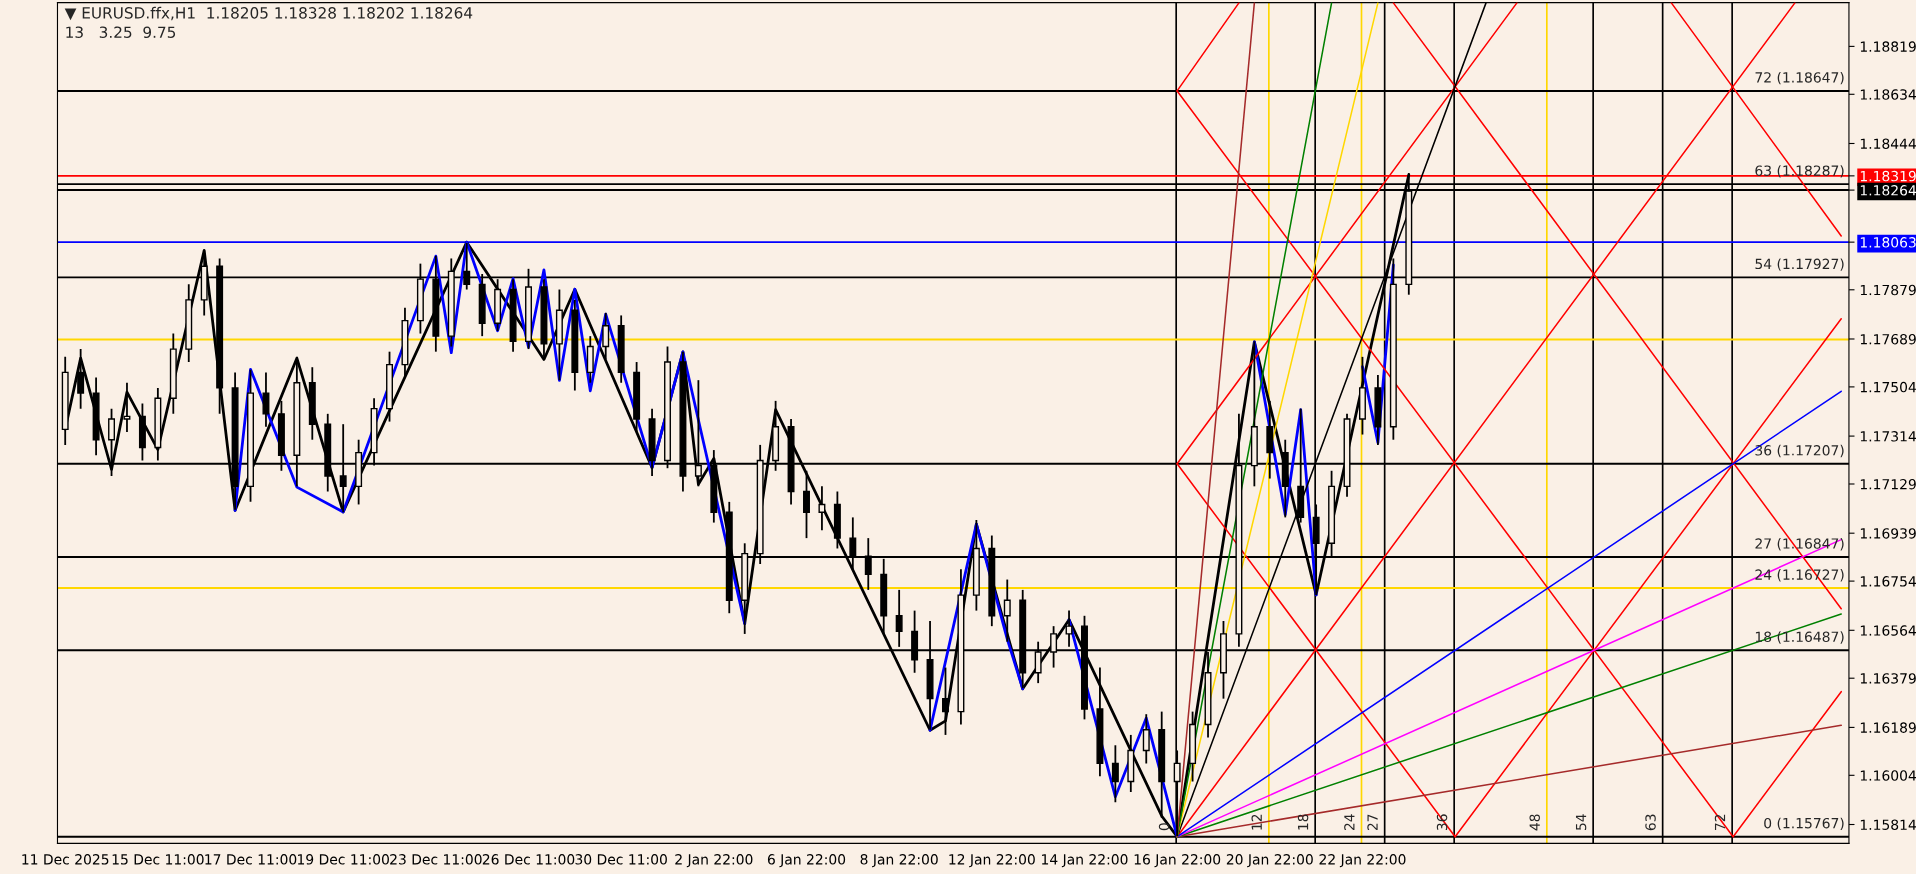 Image resolution: width=1916 pixels, height=874 pixels. I want to click on y-tick-label: 1.18444, so click(1888, 143).